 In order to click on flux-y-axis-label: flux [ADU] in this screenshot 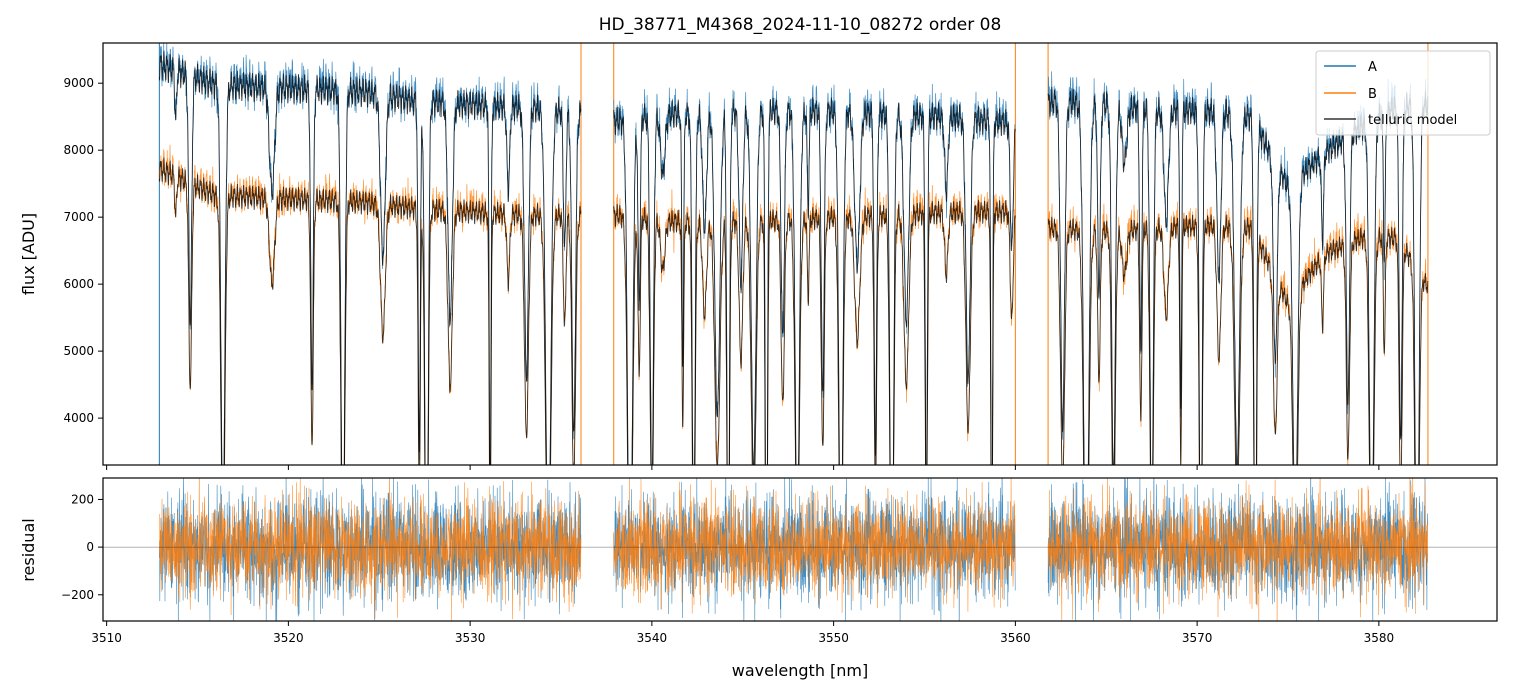, I will do `click(28, 254)`.